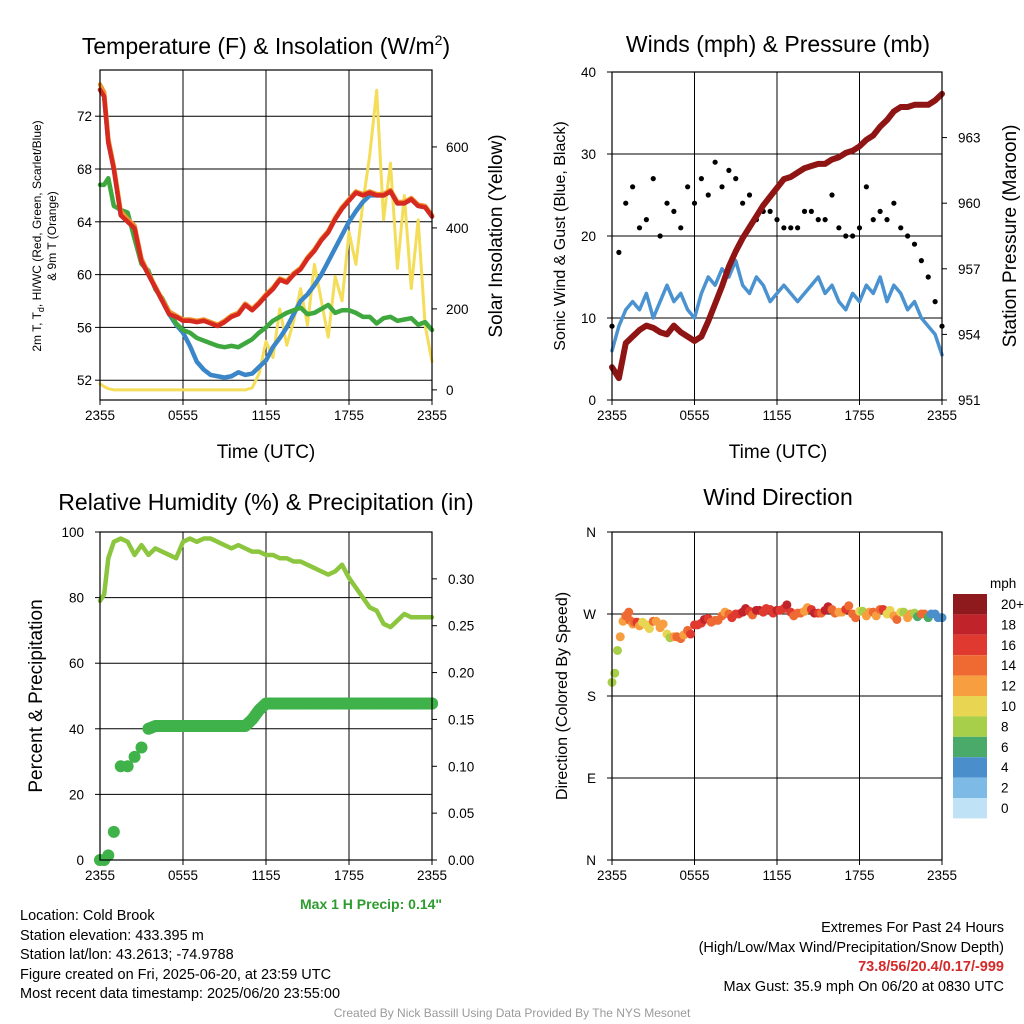  Describe the element at coordinates (84, 327) in the screenshot. I see `y-tick-label: 56` at that location.